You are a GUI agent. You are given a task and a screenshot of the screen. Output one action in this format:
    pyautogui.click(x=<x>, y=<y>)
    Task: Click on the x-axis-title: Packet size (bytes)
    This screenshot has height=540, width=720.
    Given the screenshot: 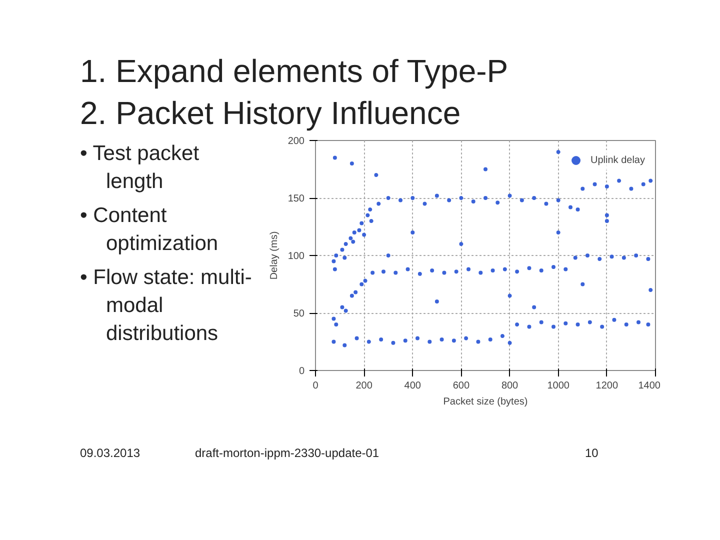 What is the action you would take?
    pyautogui.click(x=485, y=402)
    